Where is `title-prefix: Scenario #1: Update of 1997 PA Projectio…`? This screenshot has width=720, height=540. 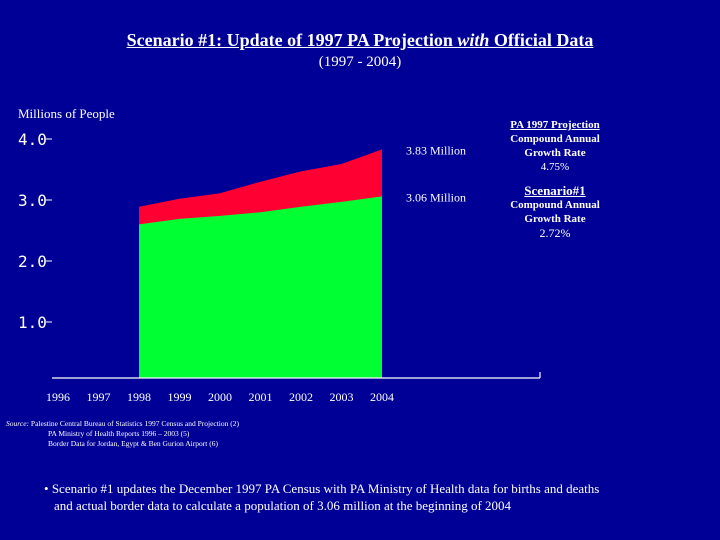 title-prefix: Scenario #1: Update of 1997 PA Projectio… is located at coordinates (292, 40).